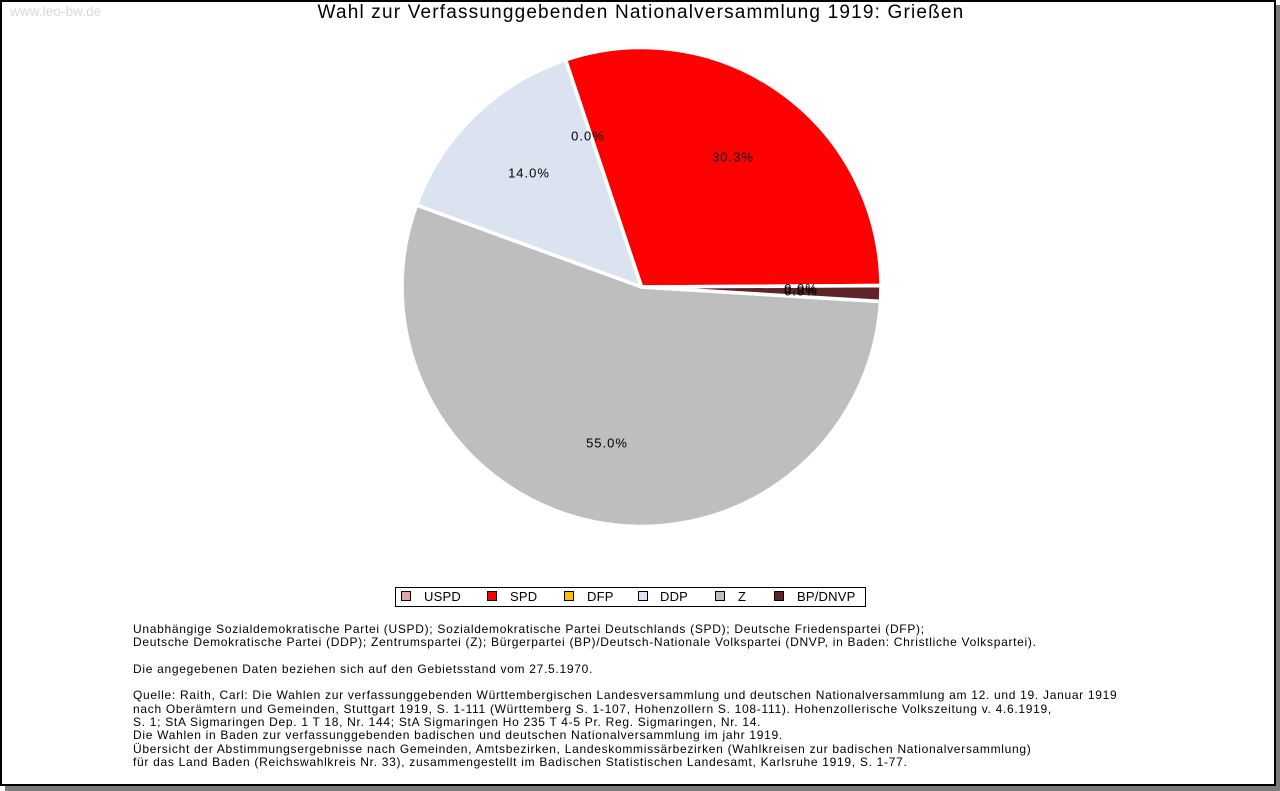 Image resolution: width=1280 pixels, height=791 pixels. Describe the element at coordinates (733, 157) in the screenshot. I see `svg-text: 30.3%` at that location.